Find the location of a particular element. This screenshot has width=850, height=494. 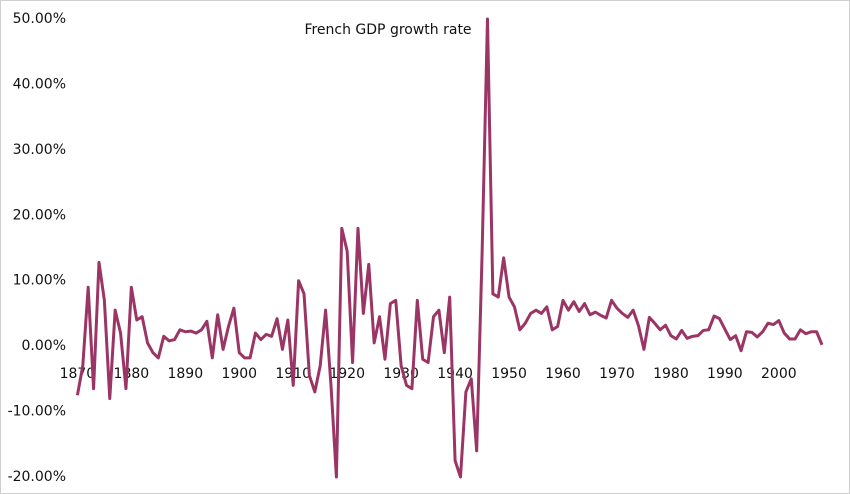

x-tick-label: 1960 is located at coordinates (563, 374).